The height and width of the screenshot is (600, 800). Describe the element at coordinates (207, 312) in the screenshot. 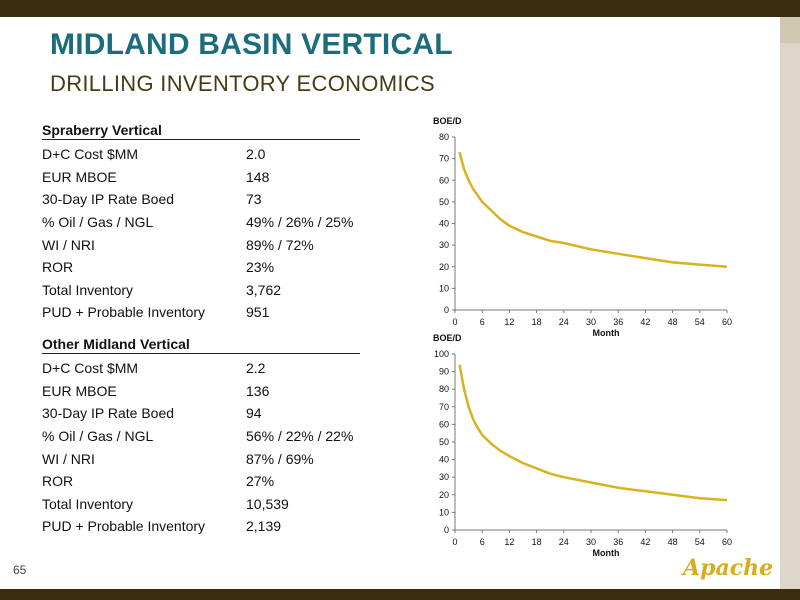

I see `table-row: PUD + Probable Inventory 951` at that location.